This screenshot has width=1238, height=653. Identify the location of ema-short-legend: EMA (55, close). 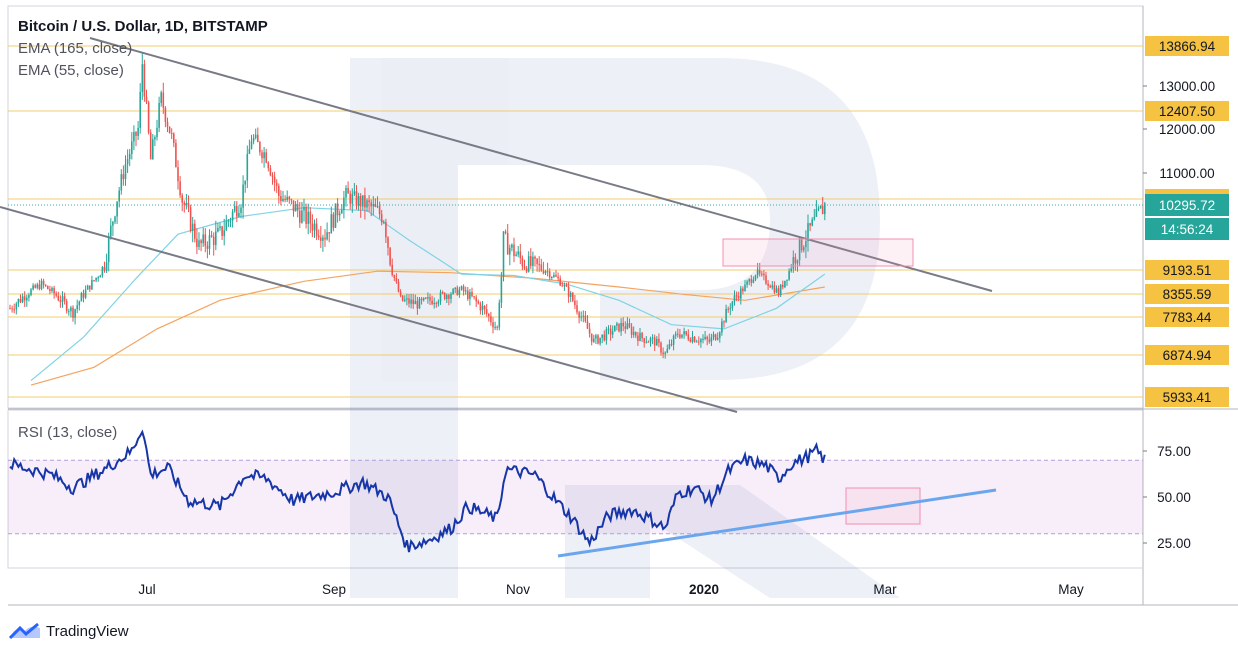
(71, 70).